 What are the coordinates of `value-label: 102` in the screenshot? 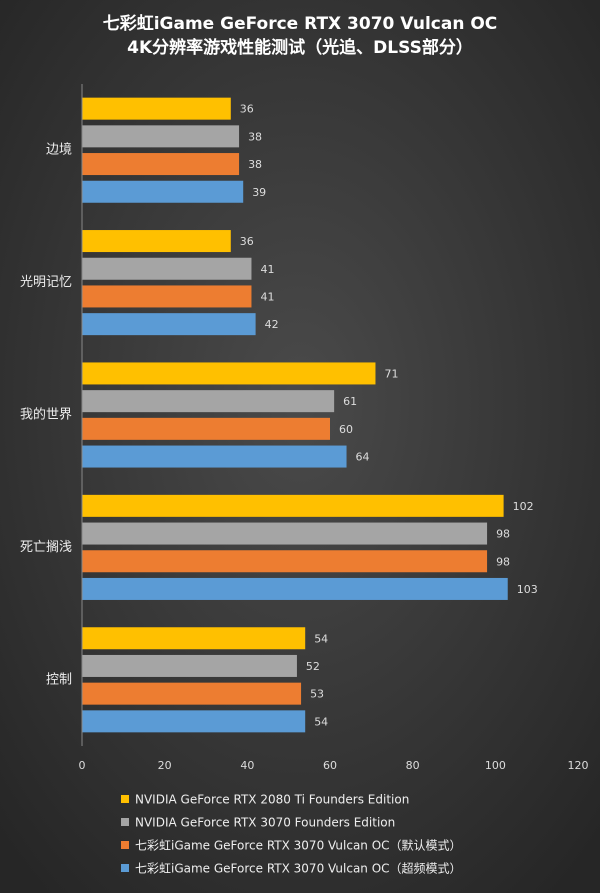 It's located at (523, 506).